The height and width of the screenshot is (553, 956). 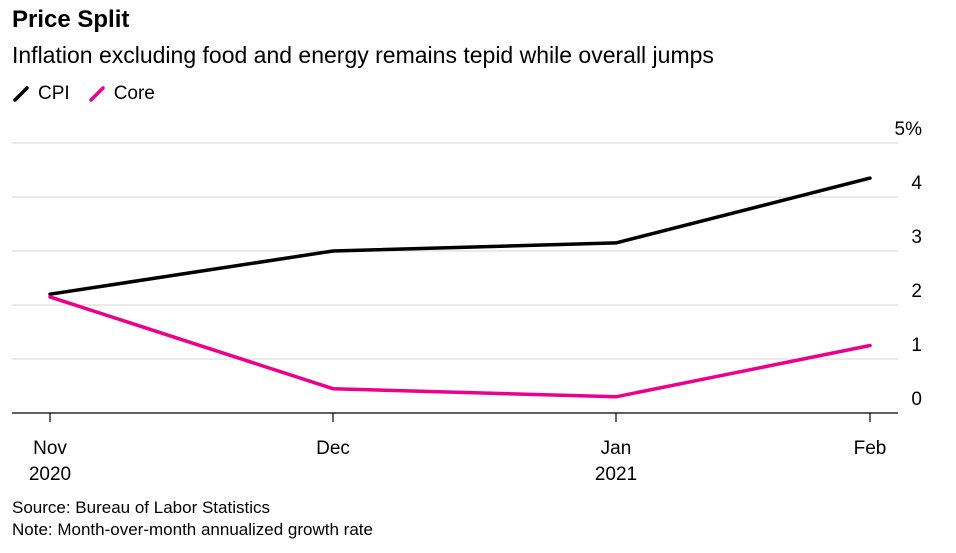 What do you see at coordinates (916, 345) in the screenshot?
I see `y-tick-label: 1` at bounding box center [916, 345].